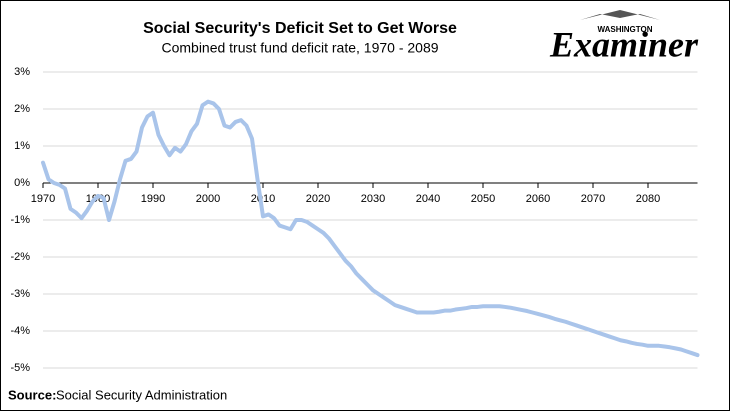  I want to click on x-tick-label: 2010, so click(263, 199).